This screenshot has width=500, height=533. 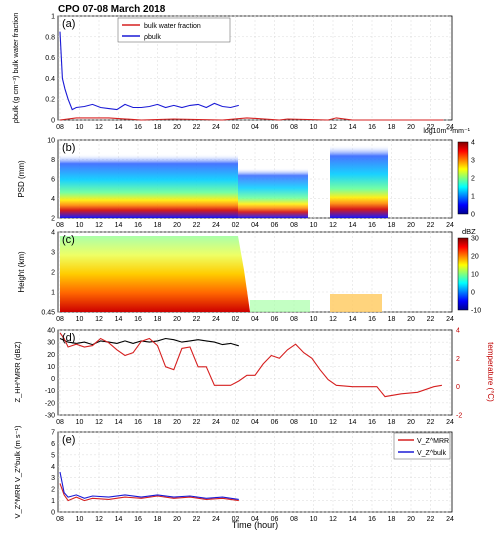 I want to click on x-tick-3-2: 12, so click(x=99, y=422).